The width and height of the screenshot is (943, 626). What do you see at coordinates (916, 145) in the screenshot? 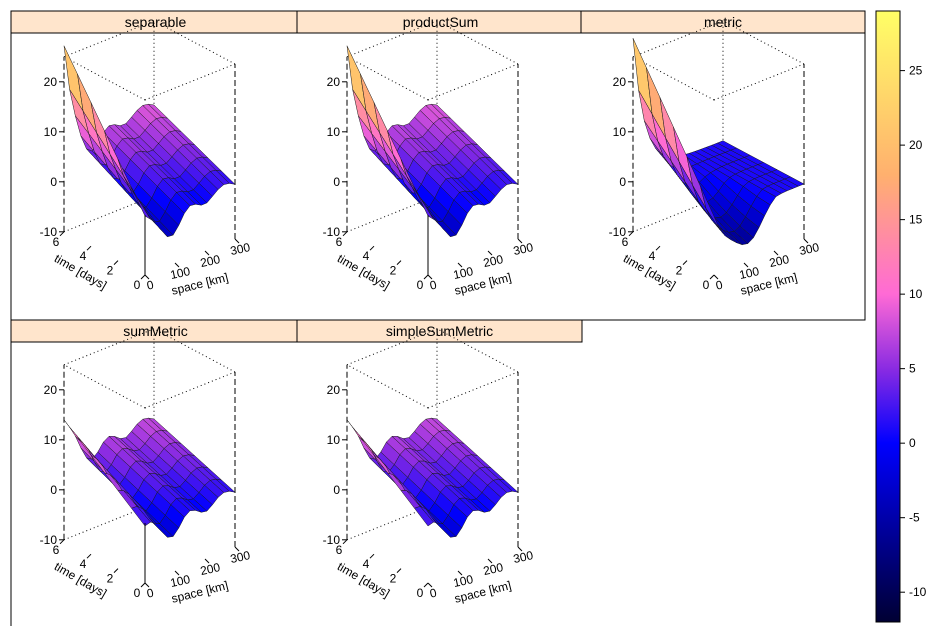
I see `colorbar-tick-label: 20` at bounding box center [916, 145].